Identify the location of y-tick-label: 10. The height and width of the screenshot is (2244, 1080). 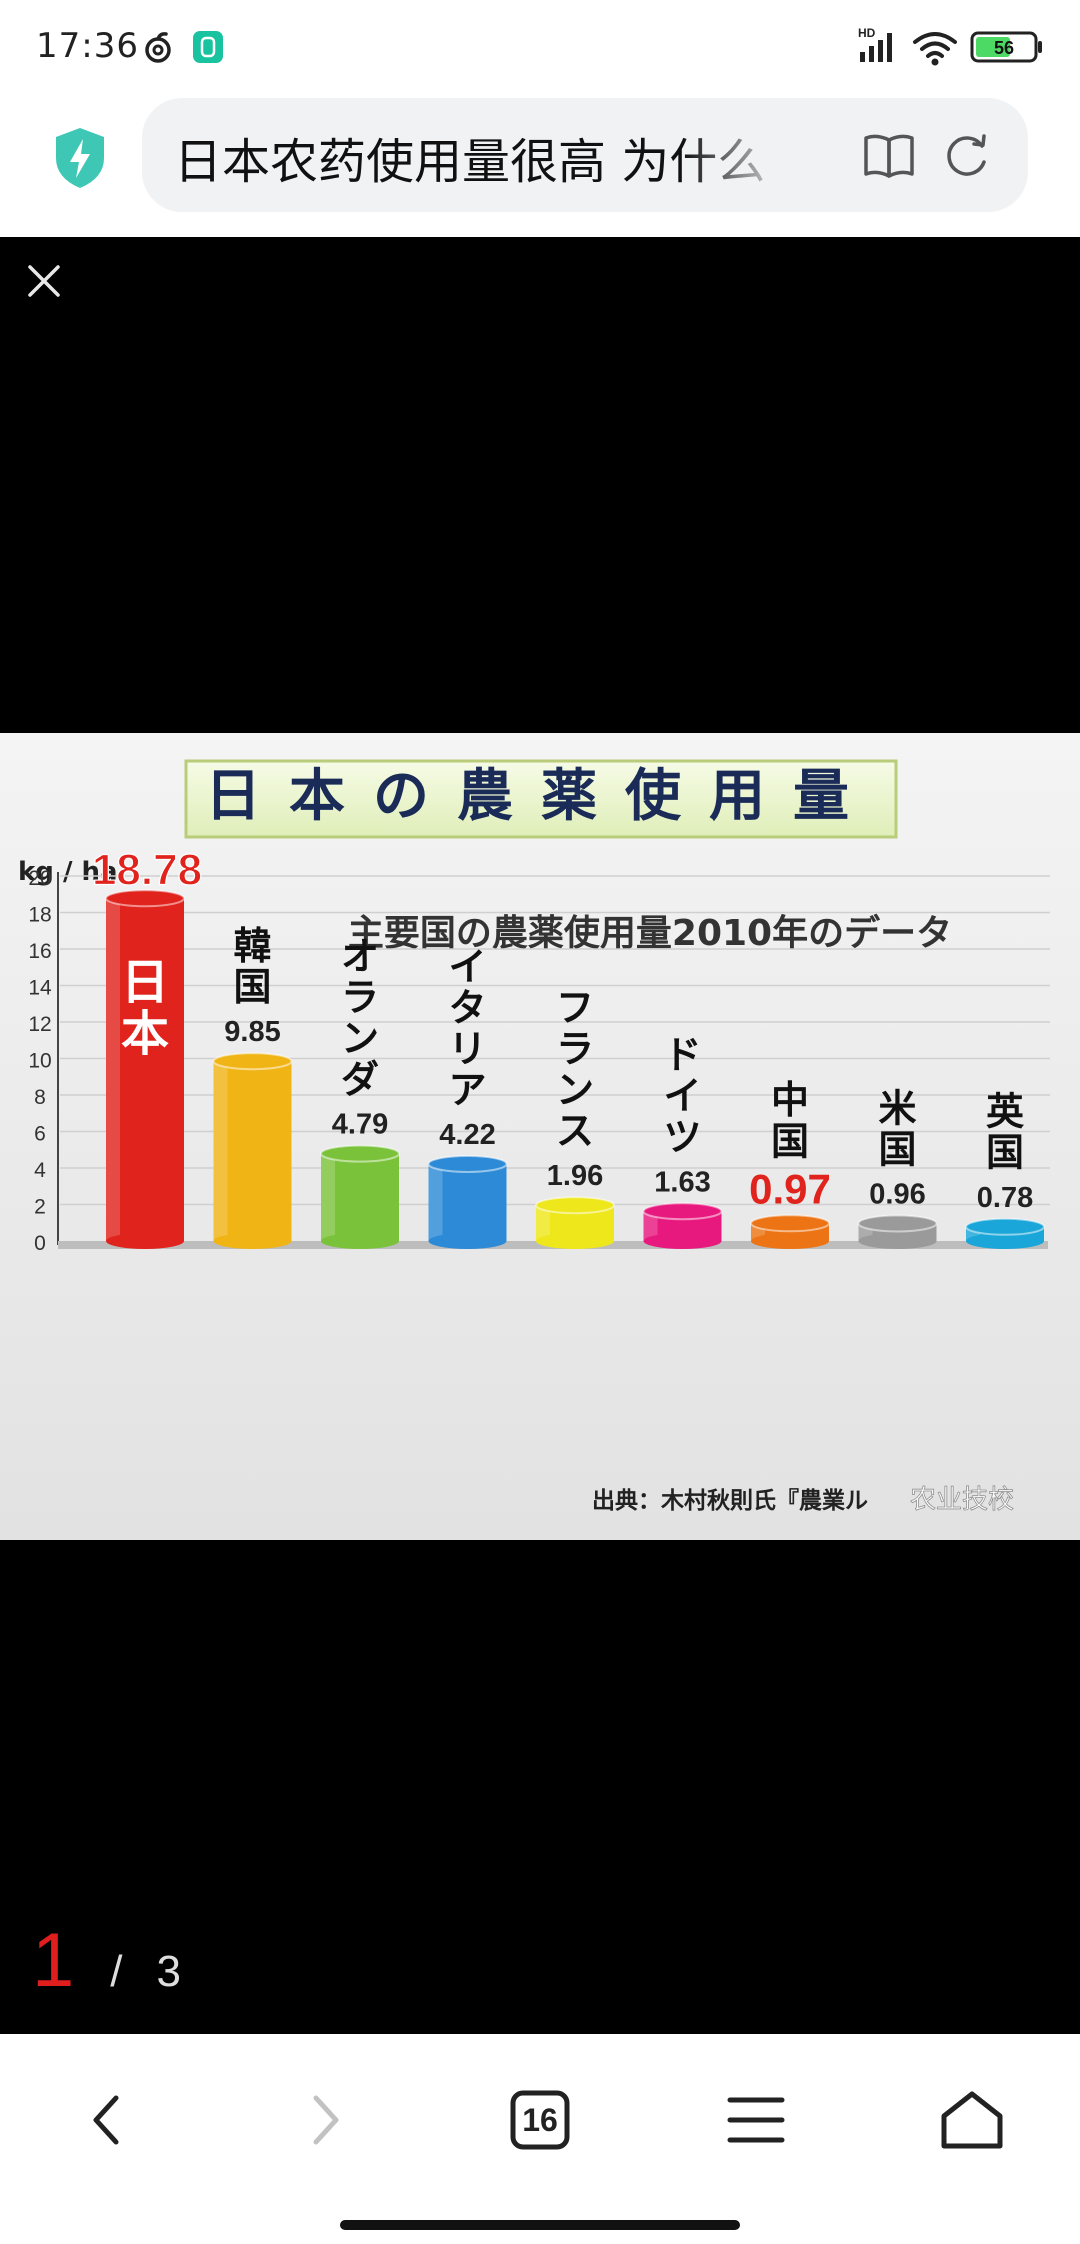
(39, 1061).